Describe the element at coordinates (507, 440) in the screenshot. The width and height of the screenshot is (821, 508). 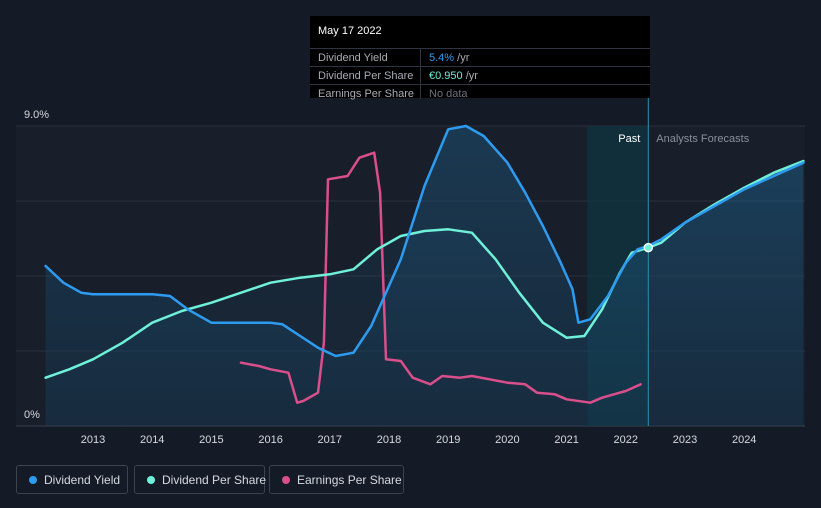
I see `x-tick-label: 2020` at that location.